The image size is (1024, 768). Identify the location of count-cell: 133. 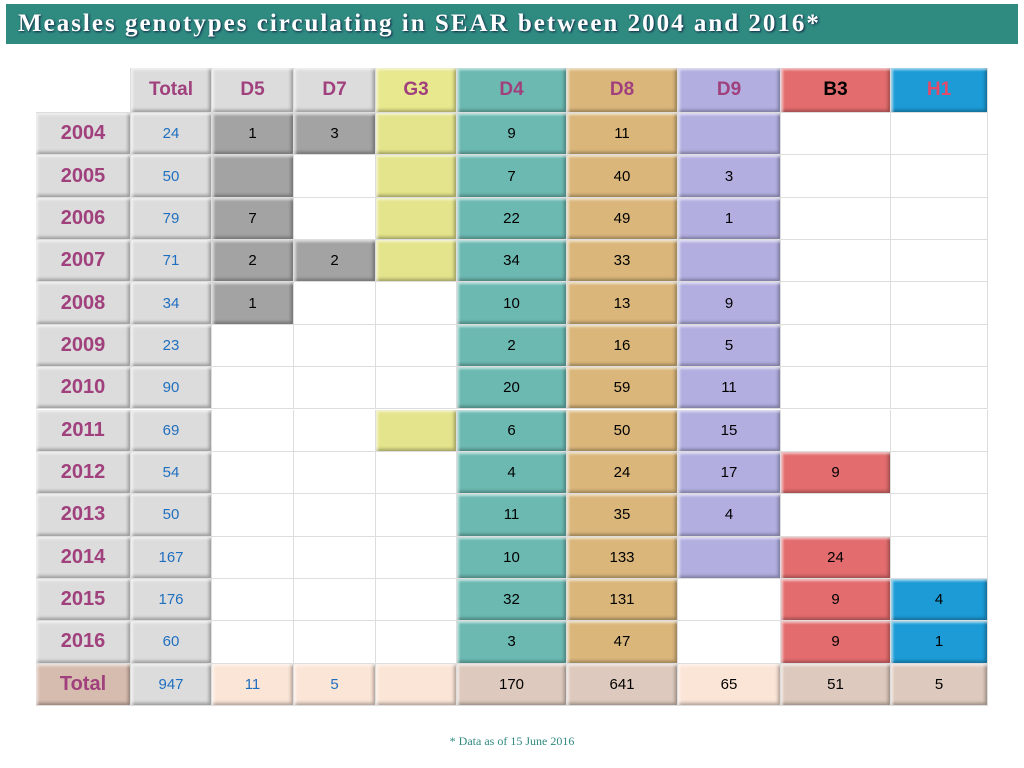
(622, 557).